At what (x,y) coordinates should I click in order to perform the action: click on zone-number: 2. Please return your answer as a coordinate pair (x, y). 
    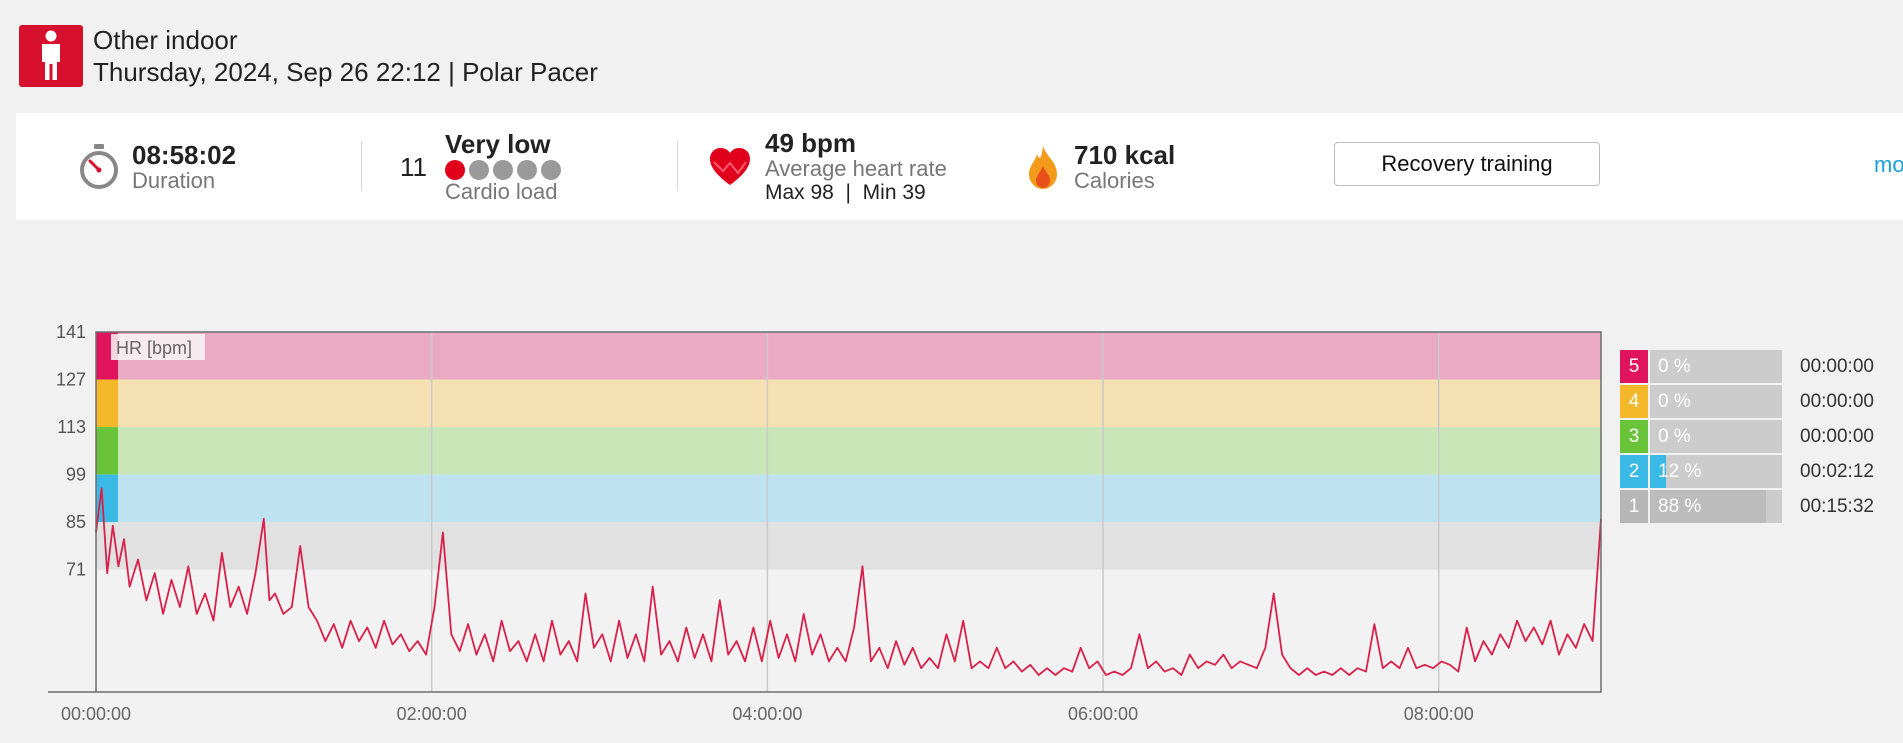
    Looking at the image, I should click on (1634, 471).